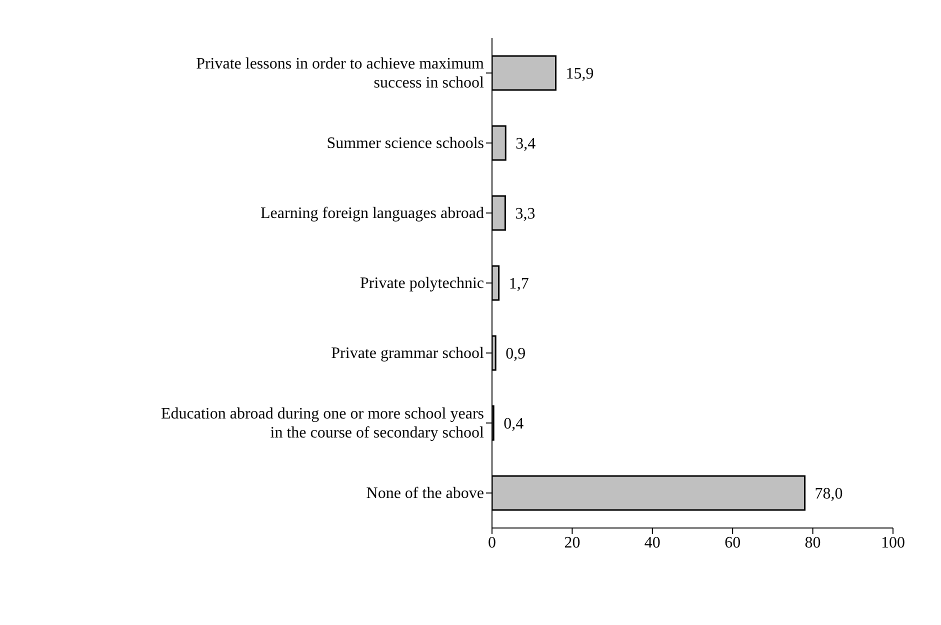 The height and width of the screenshot is (625, 941). I want to click on y-tick-label: Education abroad during one or more school years in the course of secondary school, so click(322, 423).